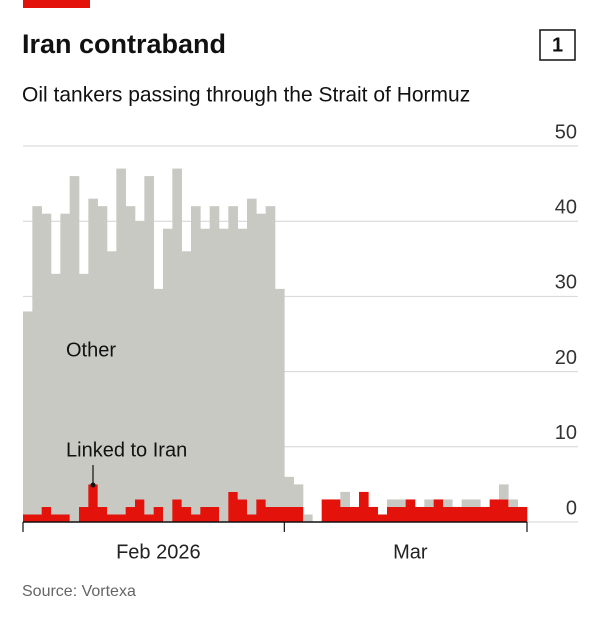 This screenshot has width=600, height=623. What do you see at coordinates (571, 508) in the screenshot?
I see `y-tick-label: 0` at bounding box center [571, 508].